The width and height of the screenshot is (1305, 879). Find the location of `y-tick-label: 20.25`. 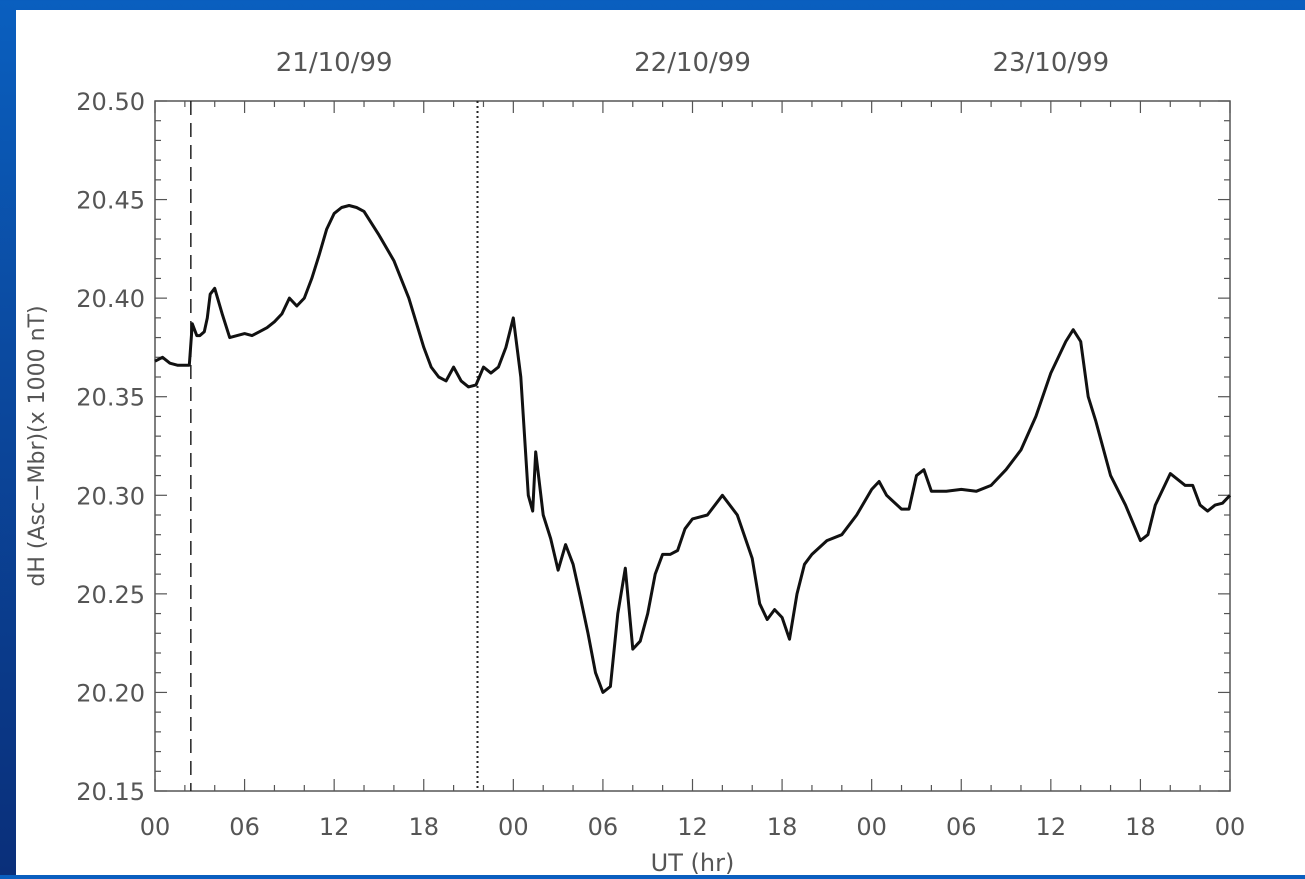

y-tick-label: 20.25 is located at coordinates (110, 595).